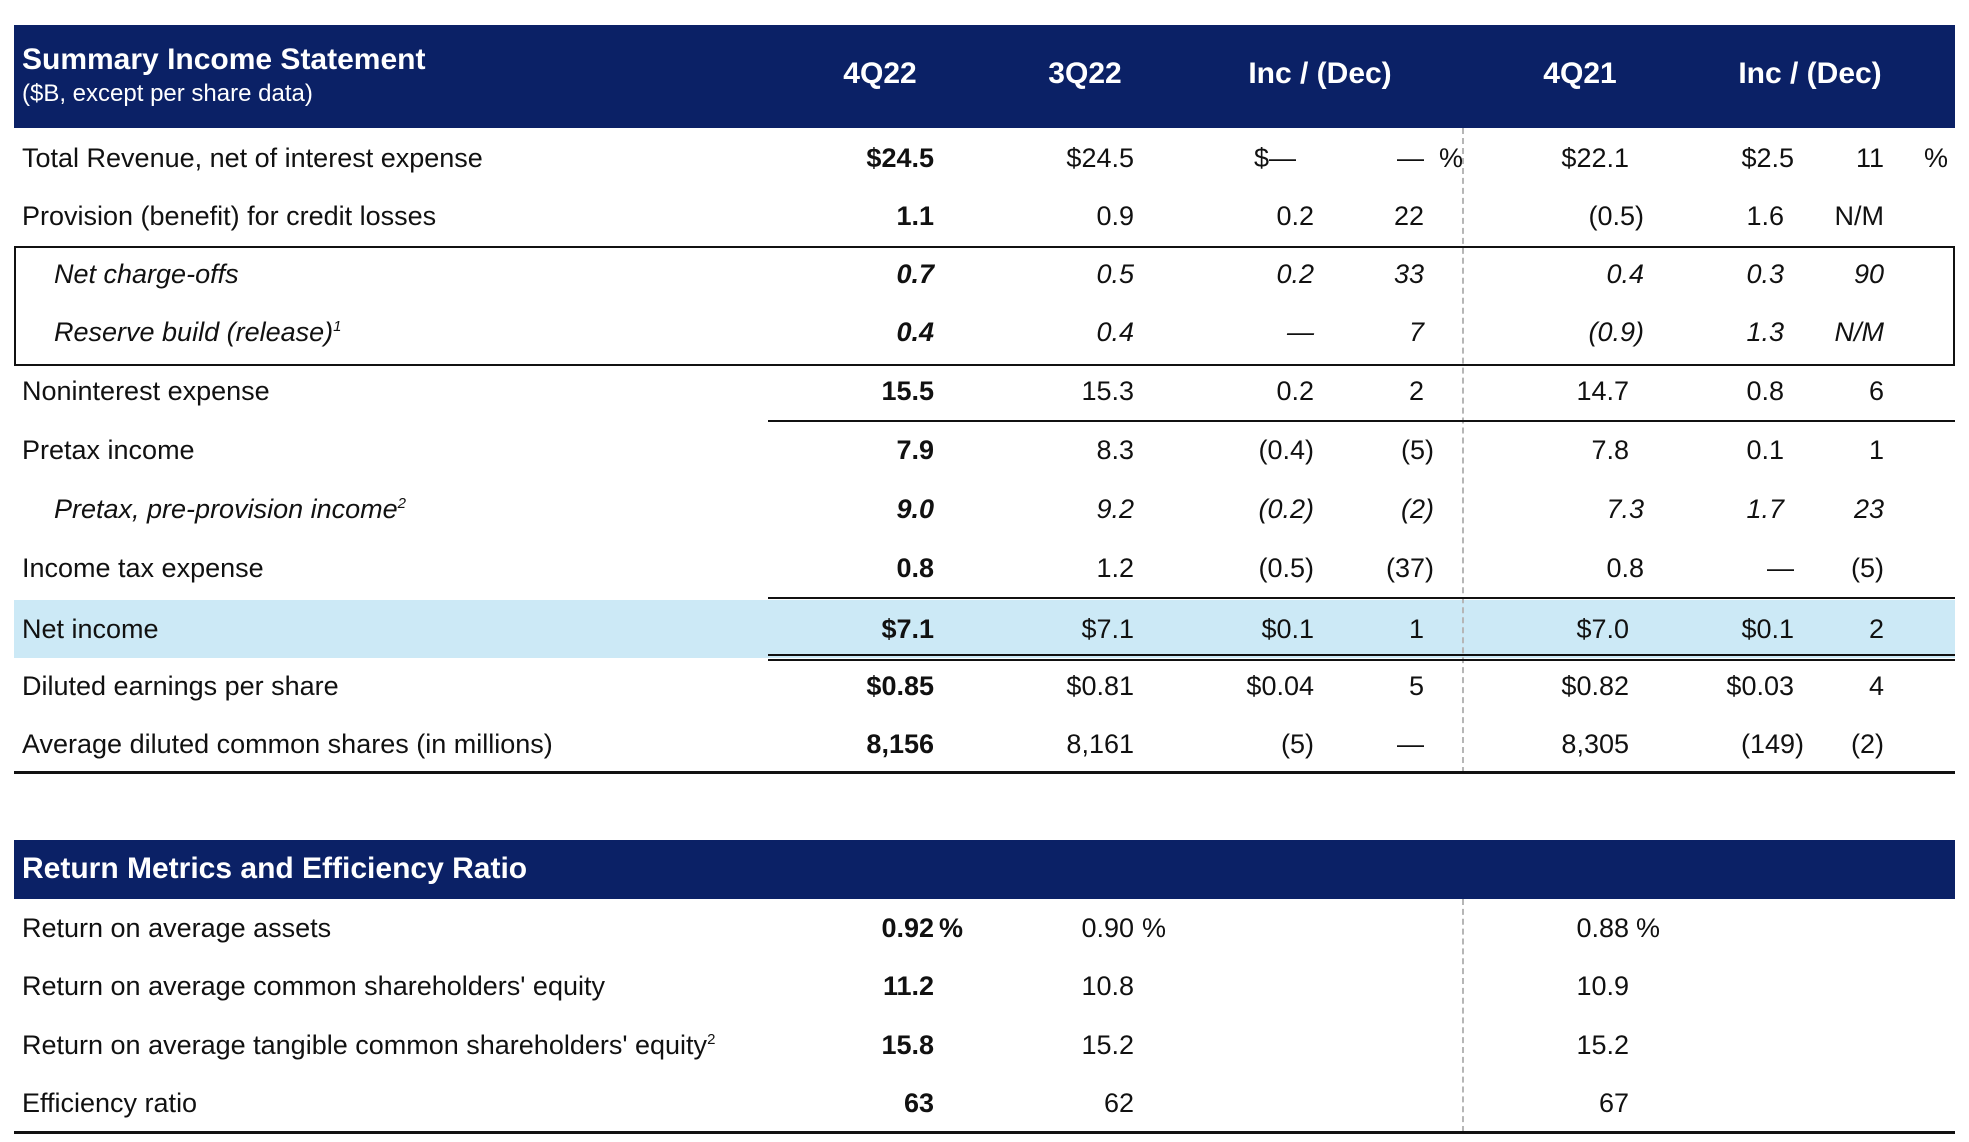  I want to click on value-4q21: 7.8, so click(1610, 450).